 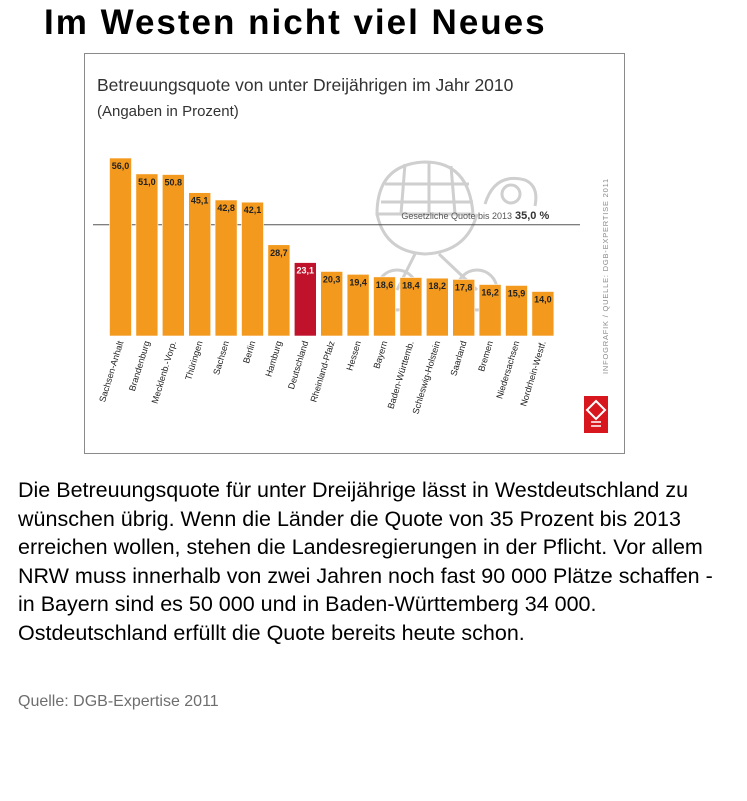 I want to click on bar-value-label: 51,0, so click(x=147, y=182).